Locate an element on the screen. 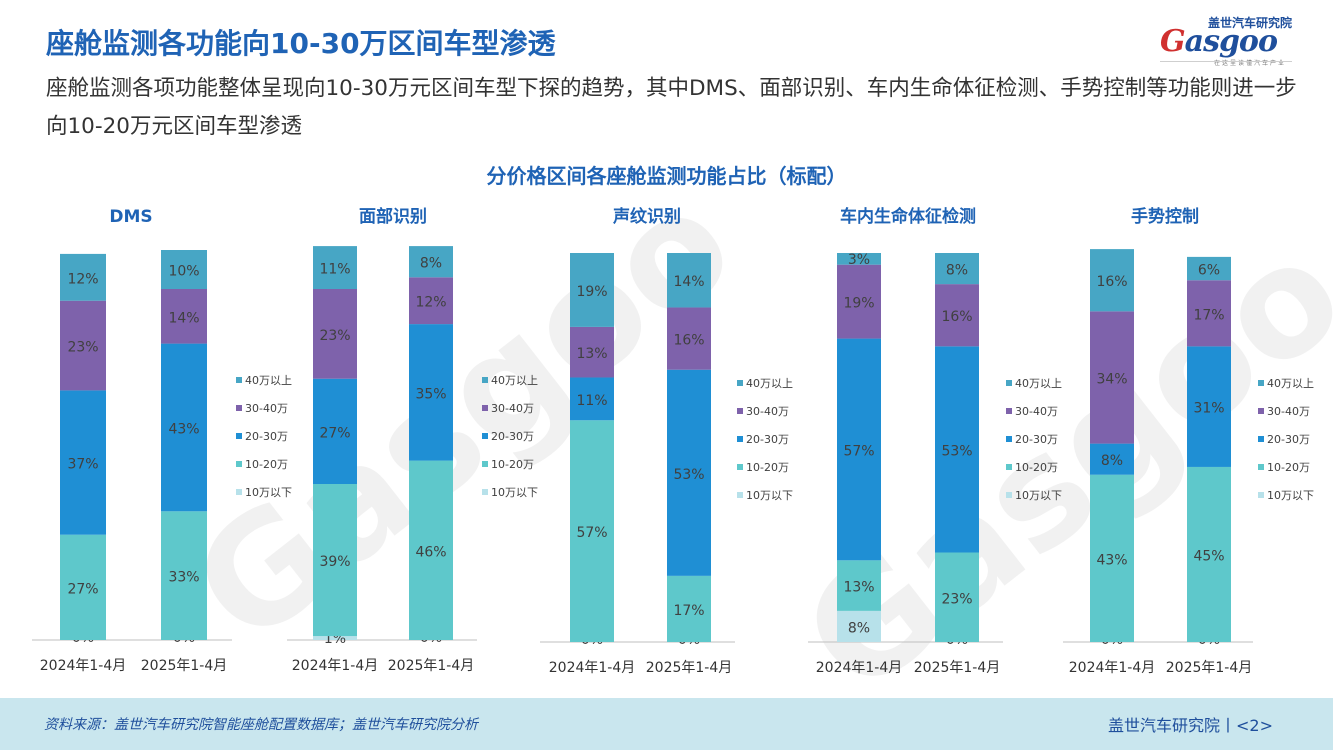  data-label: 13% is located at coordinates (591, 354).